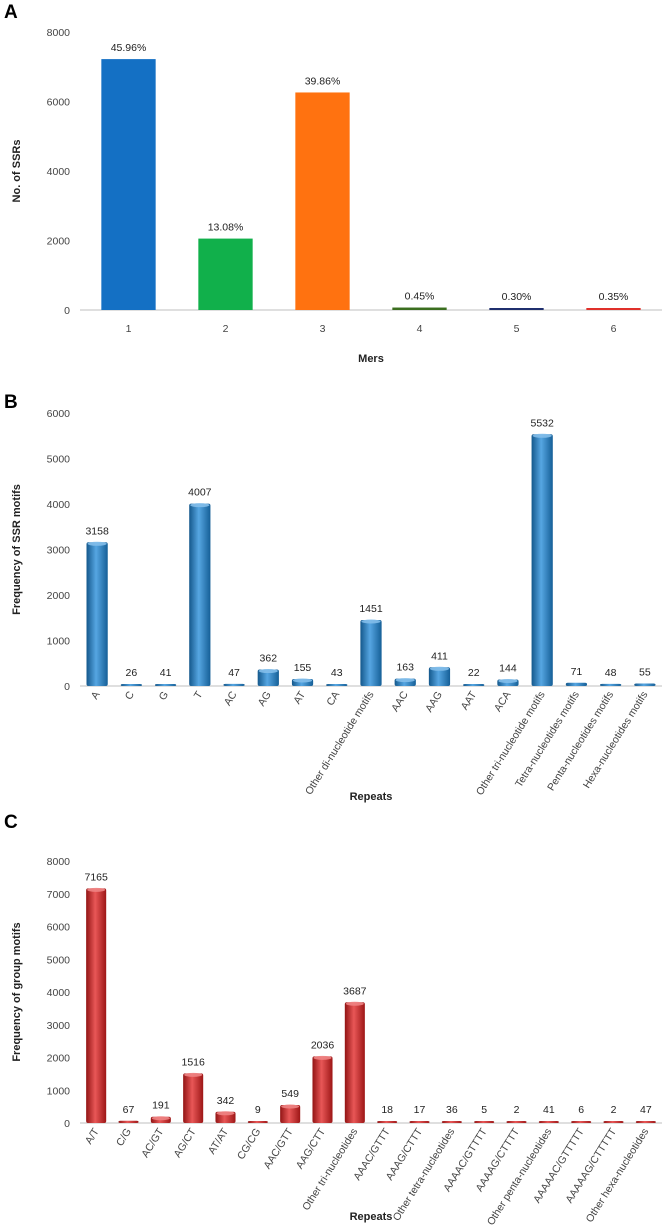 Image resolution: width=664 pixels, height=1229 pixels. Describe the element at coordinates (547, 739) in the screenshot. I see `x-tick-b-14: Tetra-nucleotides motifs` at that location.